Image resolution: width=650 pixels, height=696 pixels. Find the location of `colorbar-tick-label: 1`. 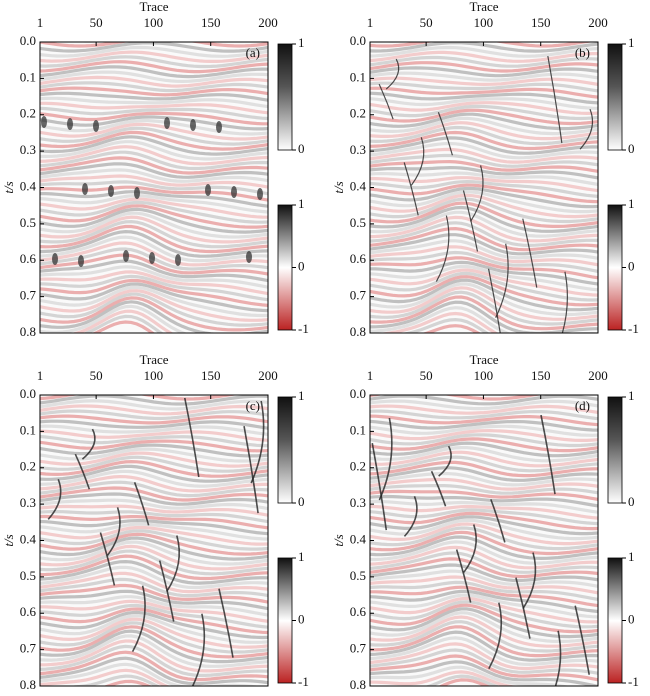

colorbar-tick-label: 1 is located at coordinates (301, 203).